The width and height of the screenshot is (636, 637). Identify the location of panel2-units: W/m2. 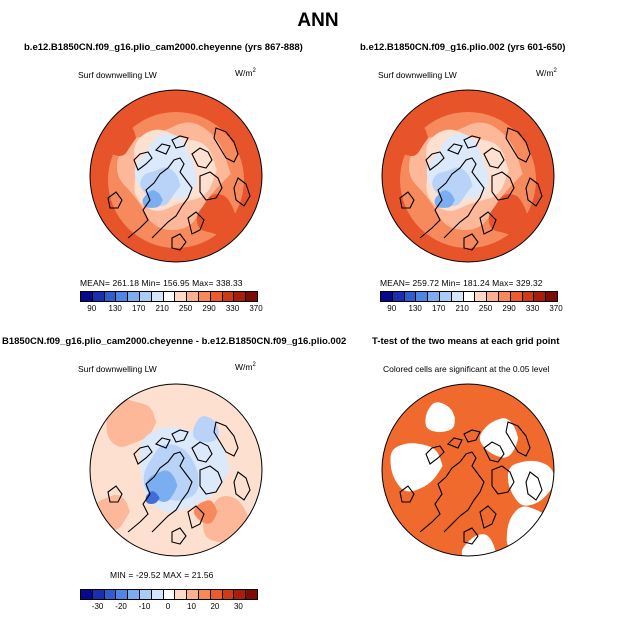
(546, 73).